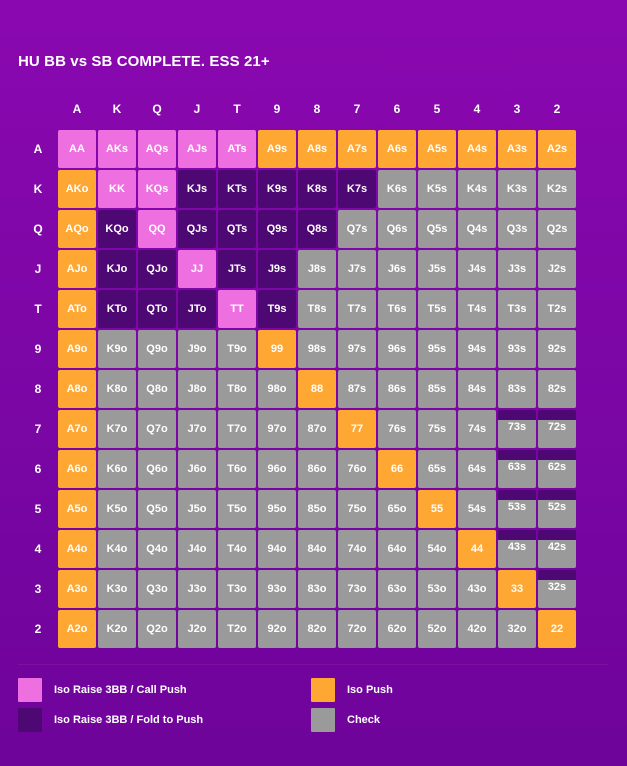 The height and width of the screenshot is (766, 627). Describe the element at coordinates (117, 349) in the screenshot. I see `hand-cell: K9o` at that location.